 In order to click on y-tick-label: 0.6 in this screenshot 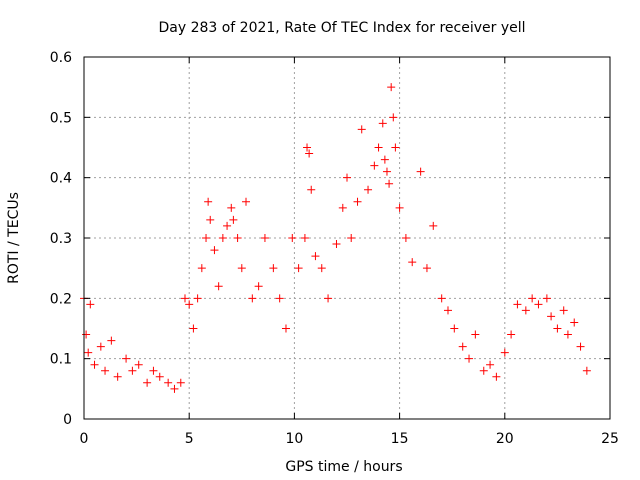, I will do `click(61, 58)`.